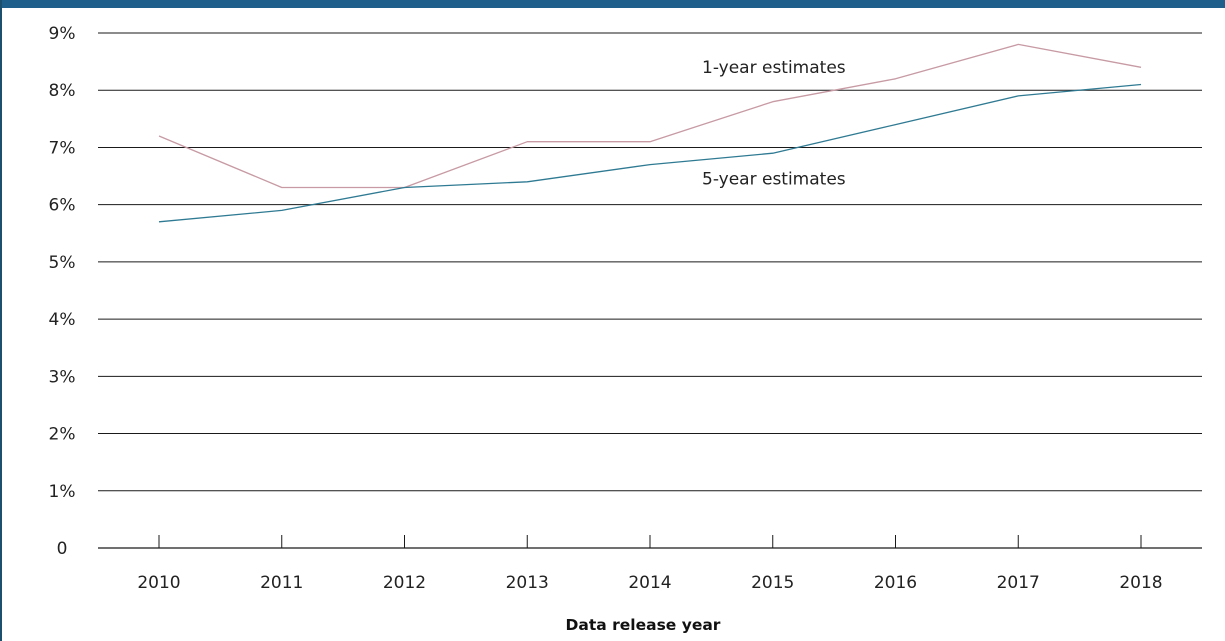 The image size is (1225, 641). Describe the element at coordinates (281, 583) in the screenshot. I see `x-tick-label: 2011` at that location.